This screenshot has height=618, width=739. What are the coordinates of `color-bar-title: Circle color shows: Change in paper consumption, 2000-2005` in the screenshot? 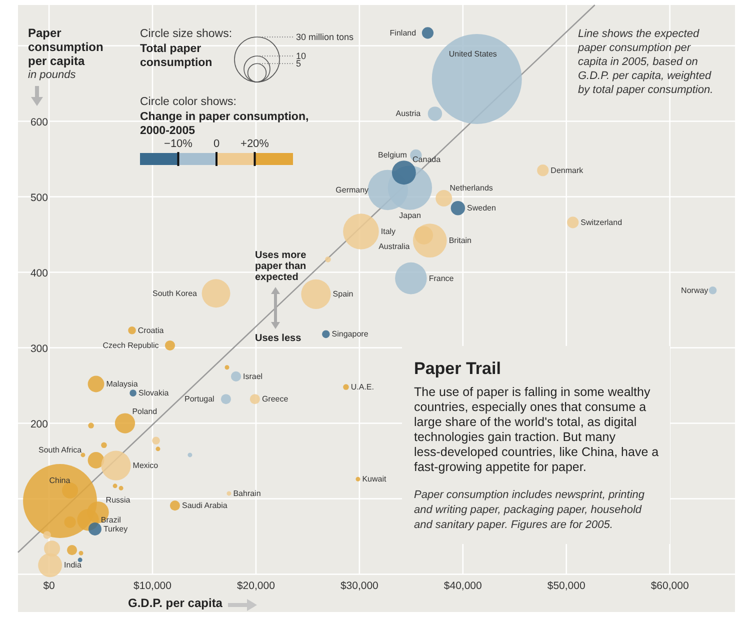 It's located at (224, 116).